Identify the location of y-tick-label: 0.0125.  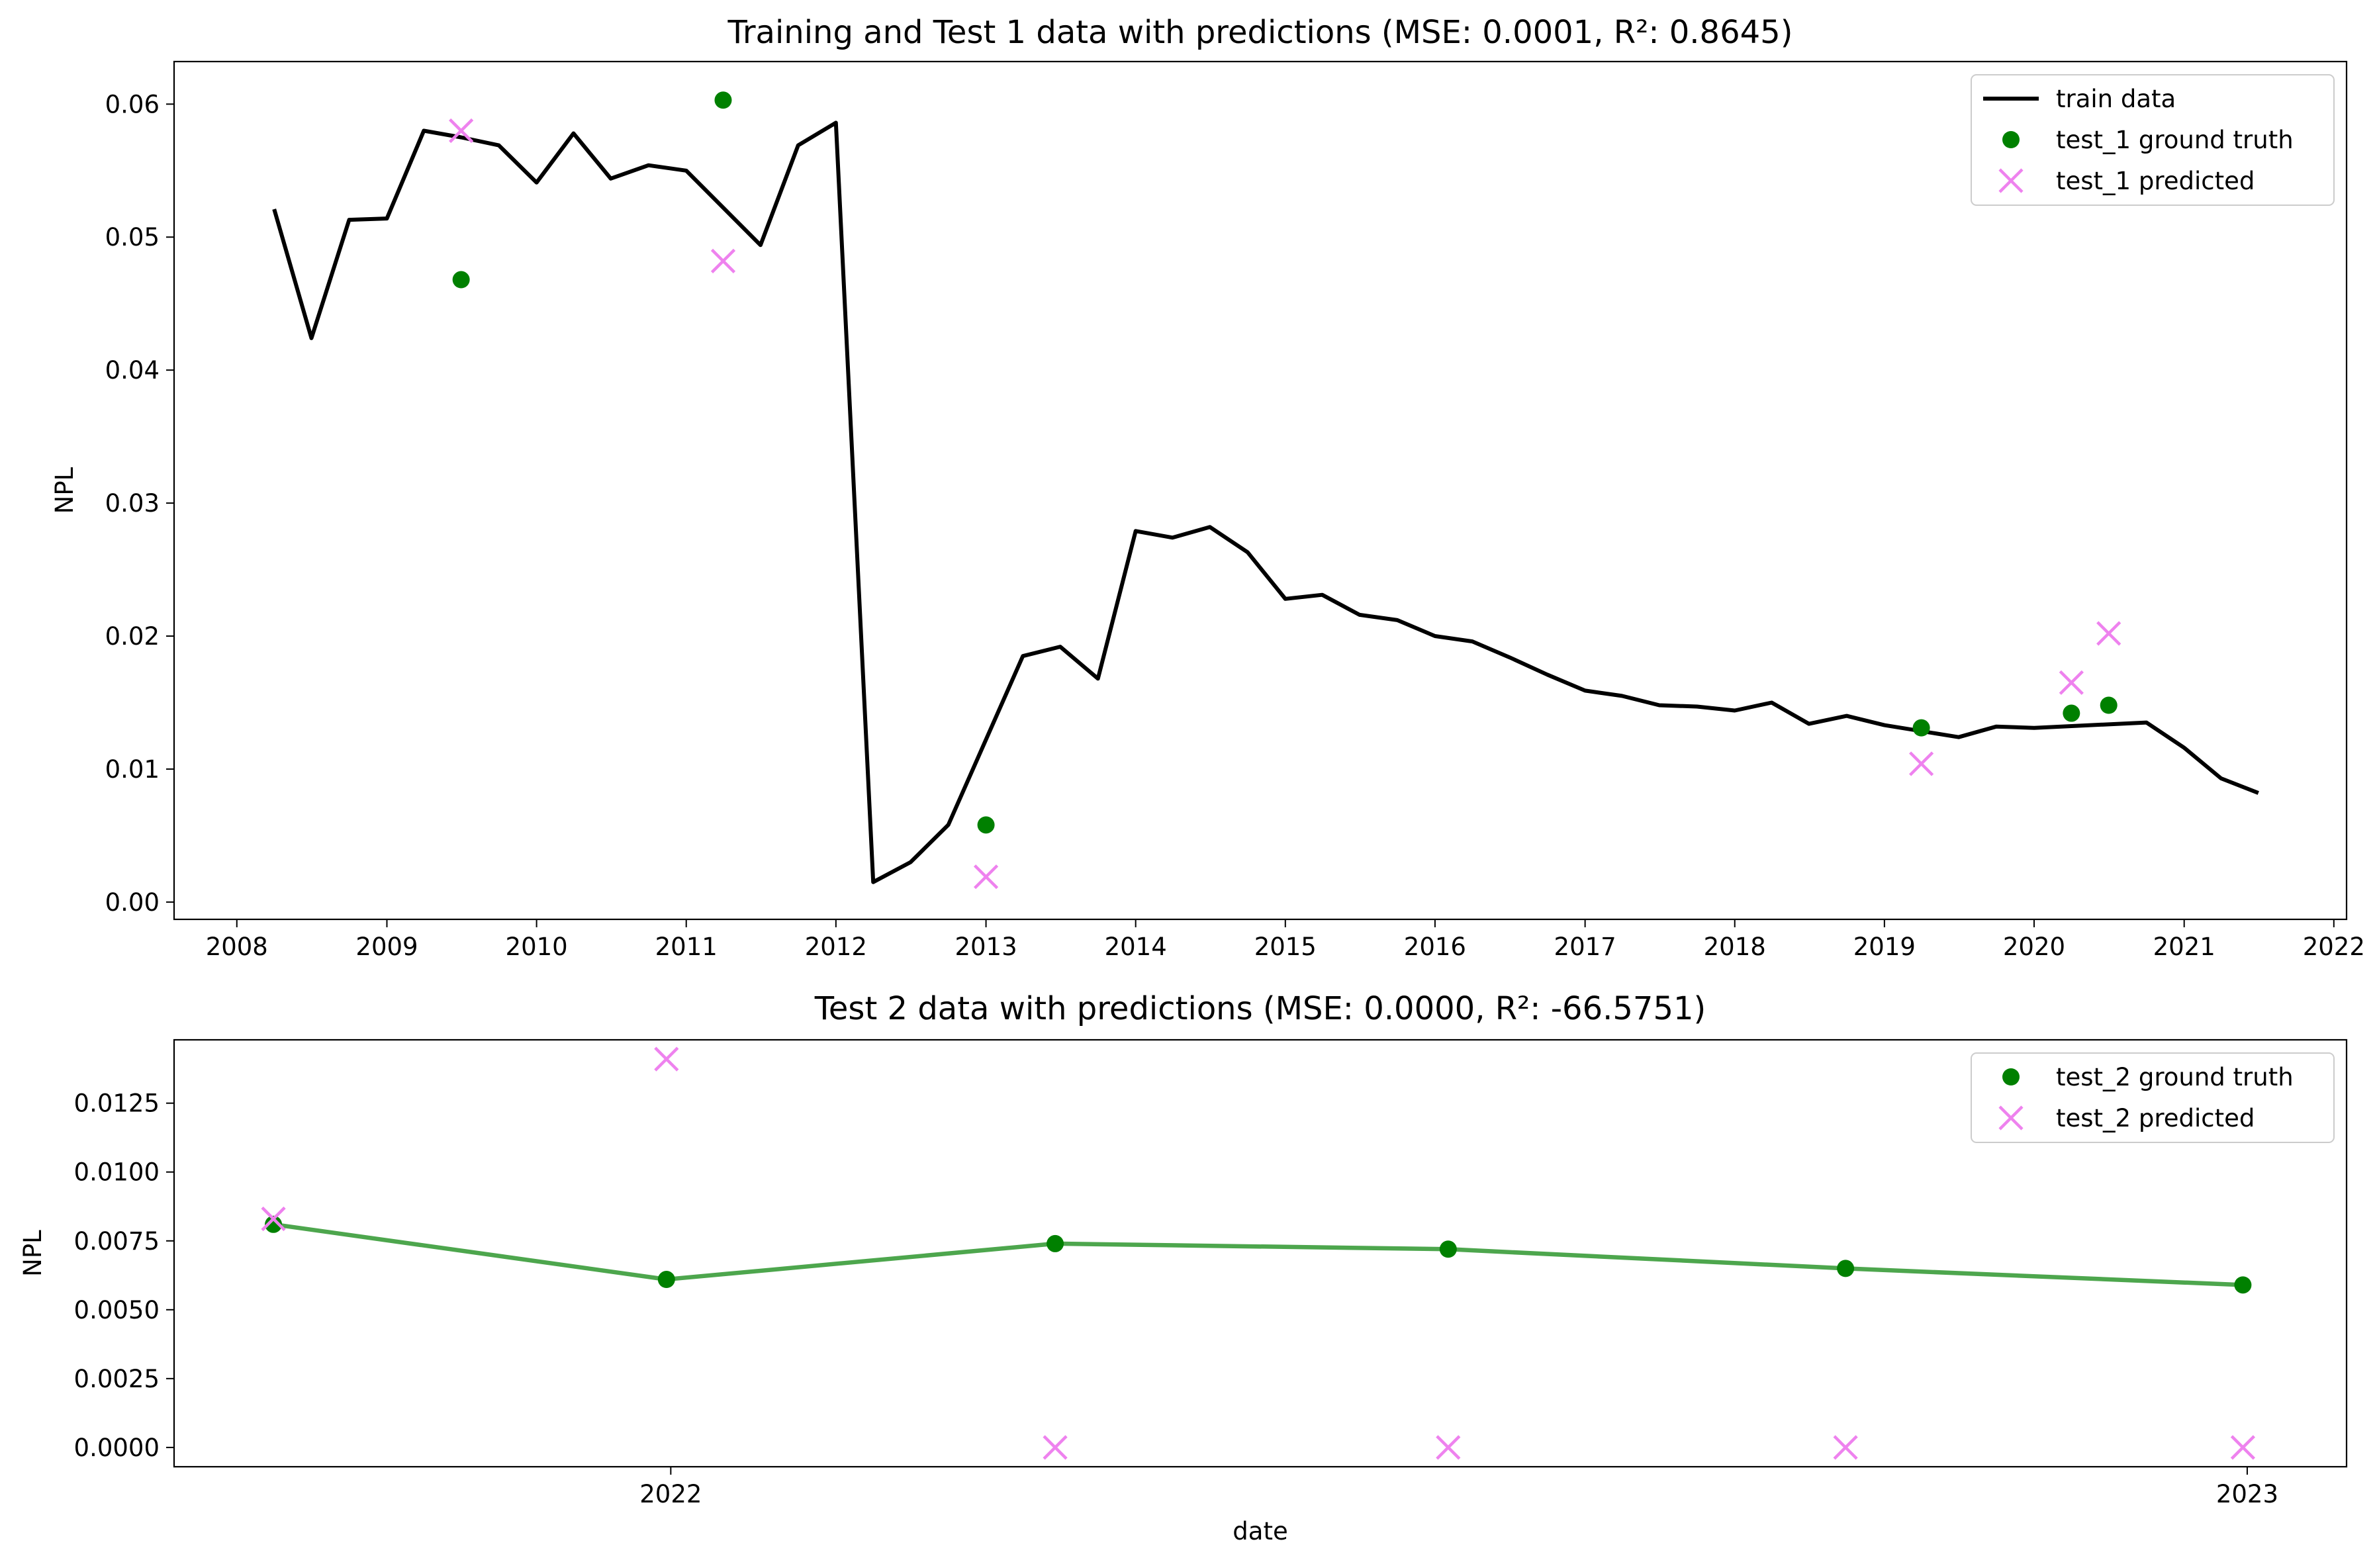
(117, 1103).